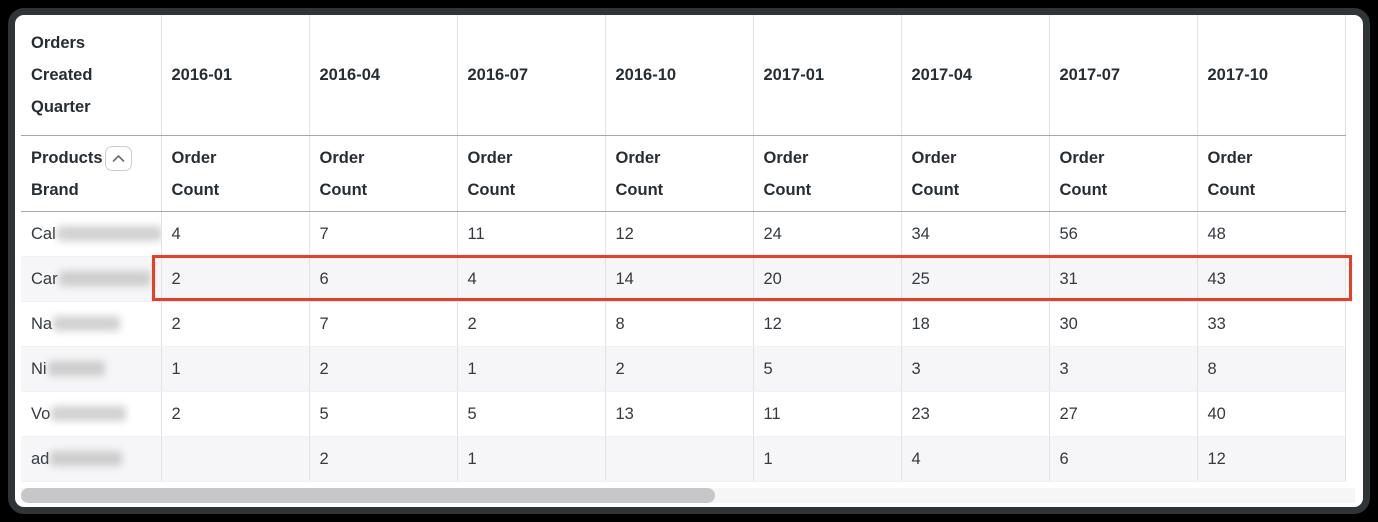  I want to click on brand-prefix: Cal, so click(43, 233).